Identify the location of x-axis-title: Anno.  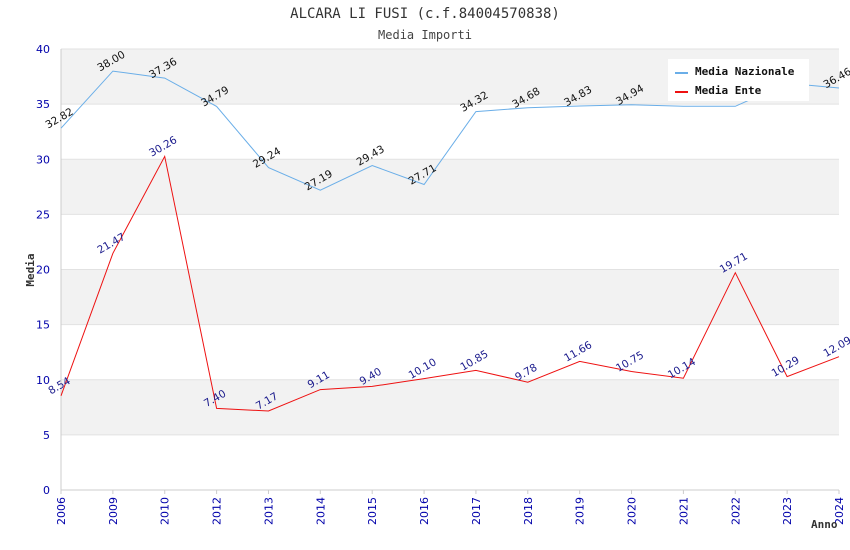
(824, 524).